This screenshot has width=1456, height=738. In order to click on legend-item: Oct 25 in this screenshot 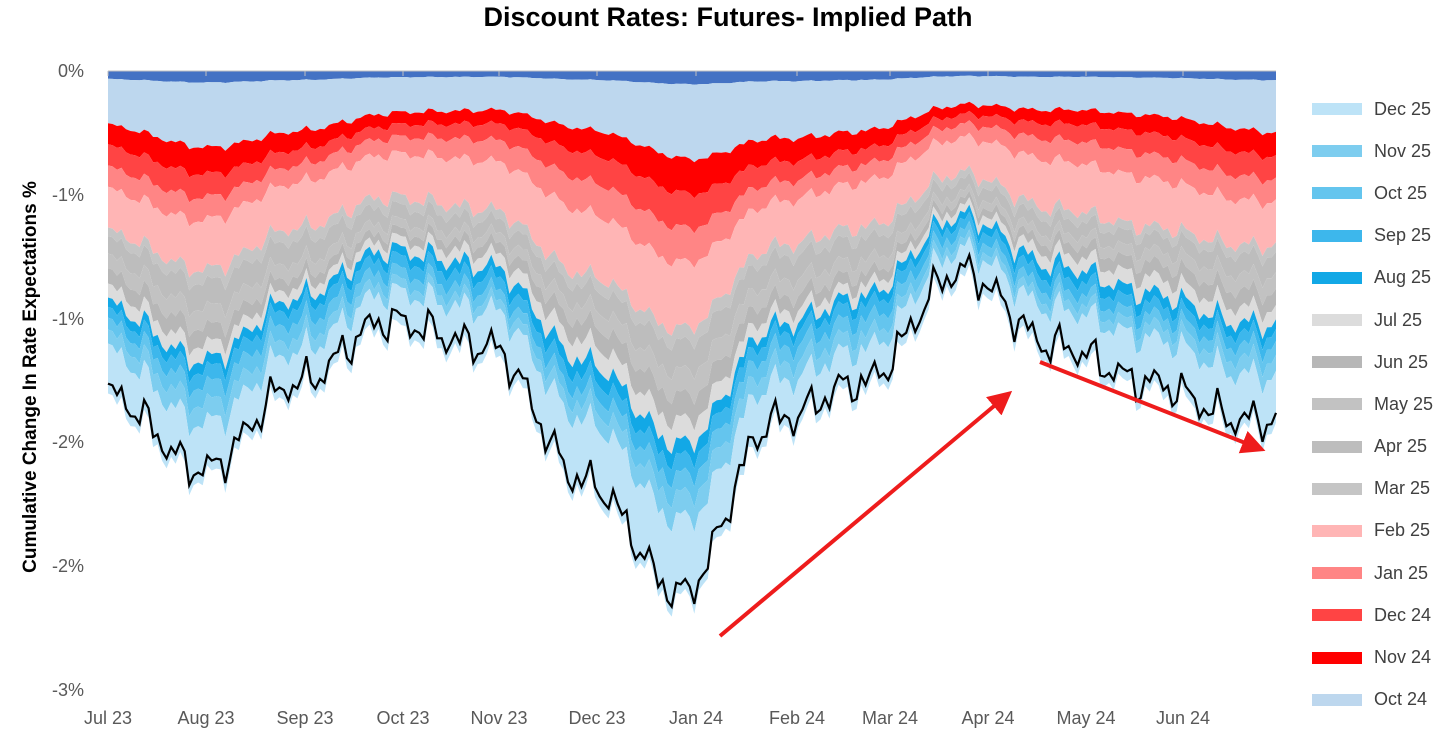, I will do `click(1384, 193)`.